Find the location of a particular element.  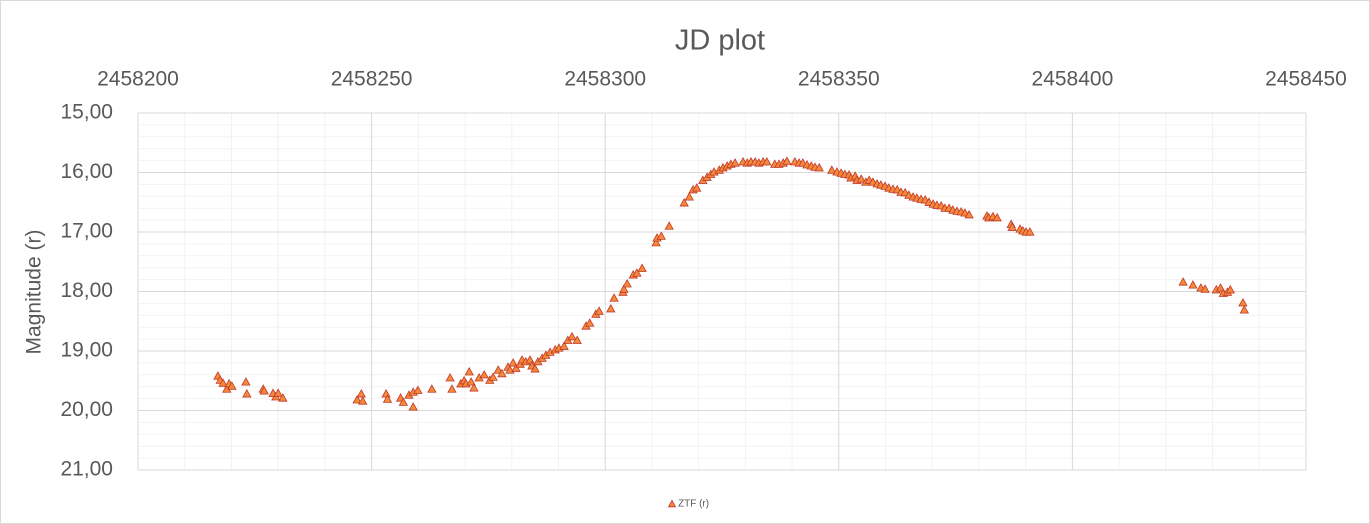

y-tick-label: 21,00 is located at coordinates (86, 469).